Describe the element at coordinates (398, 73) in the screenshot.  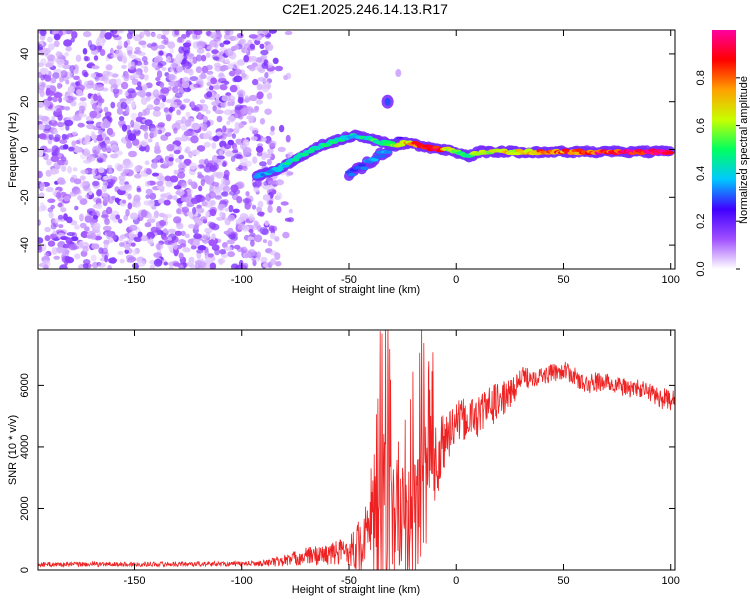
I see `faint-blob` at that location.